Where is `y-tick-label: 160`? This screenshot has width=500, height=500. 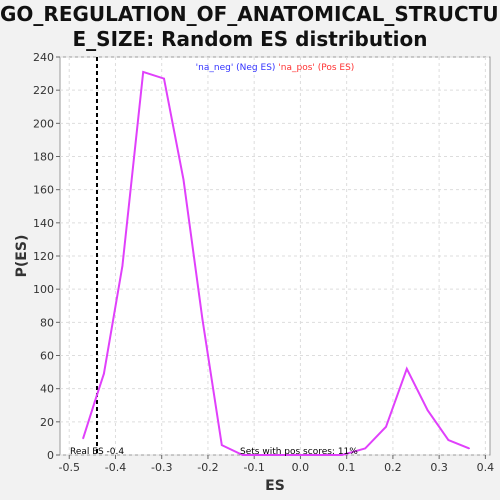
y-tick-label: 160 is located at coordinates (43, 190).